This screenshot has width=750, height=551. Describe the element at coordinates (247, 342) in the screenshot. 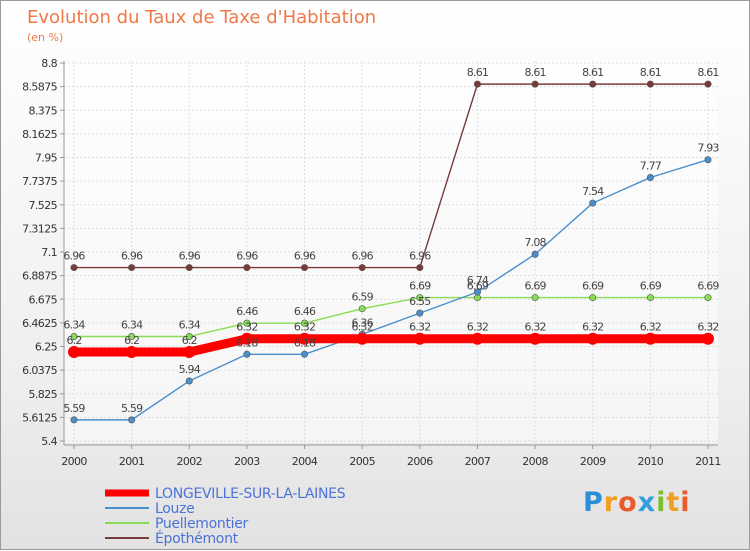

I see `data-label: 6.18` at that location.